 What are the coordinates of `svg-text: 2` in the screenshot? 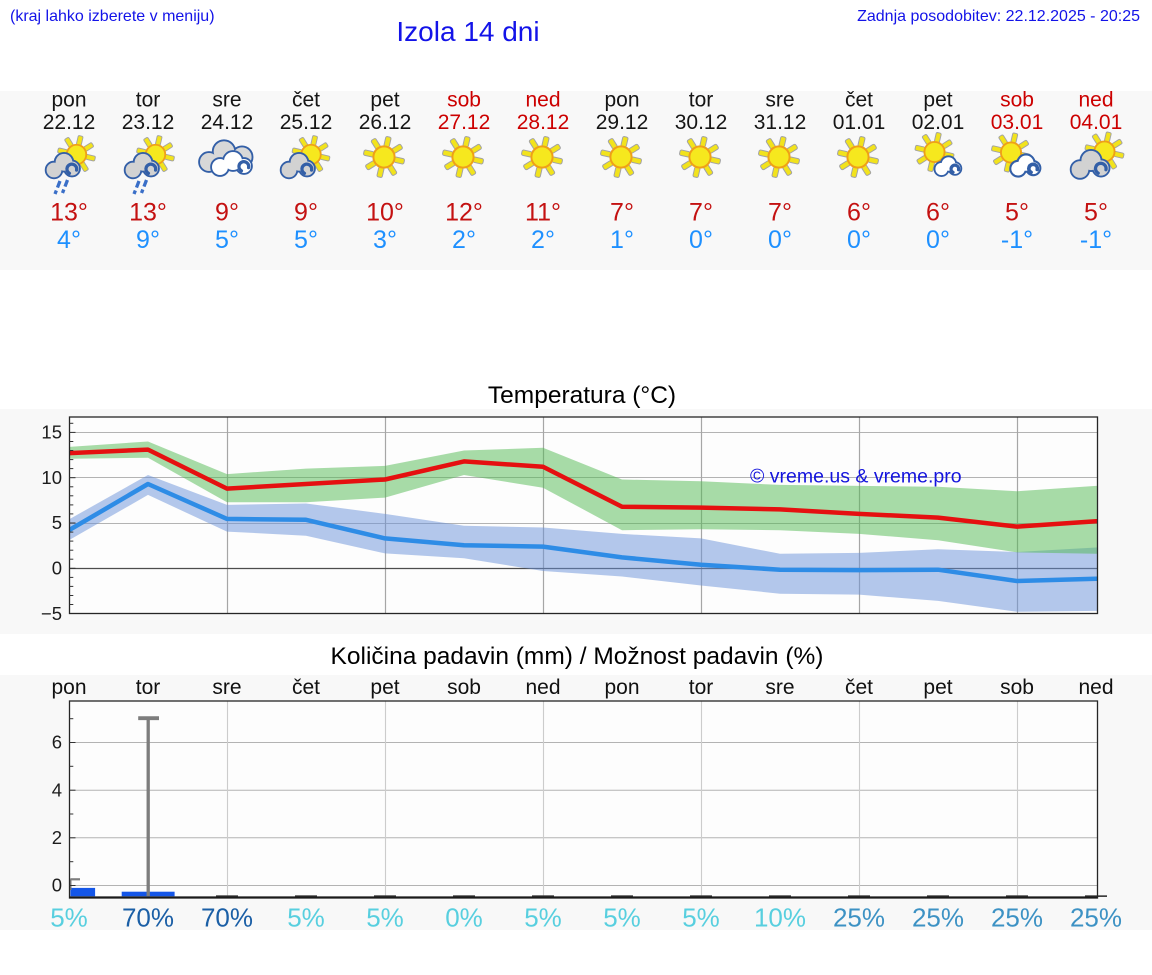 It's located at (57, 837).